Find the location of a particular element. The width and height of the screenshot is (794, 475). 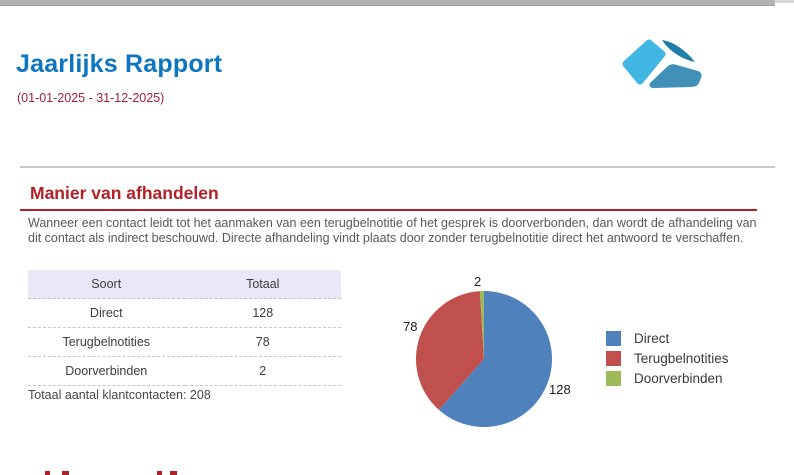

cell-totaal: 78 is located at coordinates (262, 342).